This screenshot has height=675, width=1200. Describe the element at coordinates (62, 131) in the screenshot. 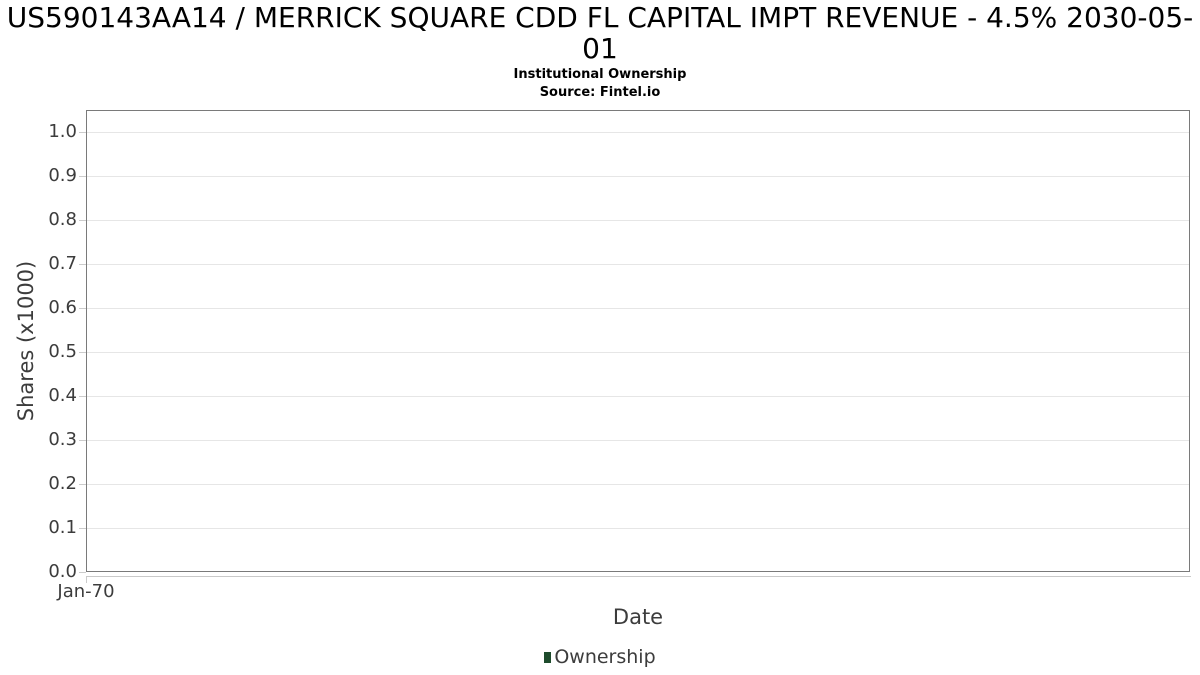

I see `y-tick-label: 1.0` at that location.